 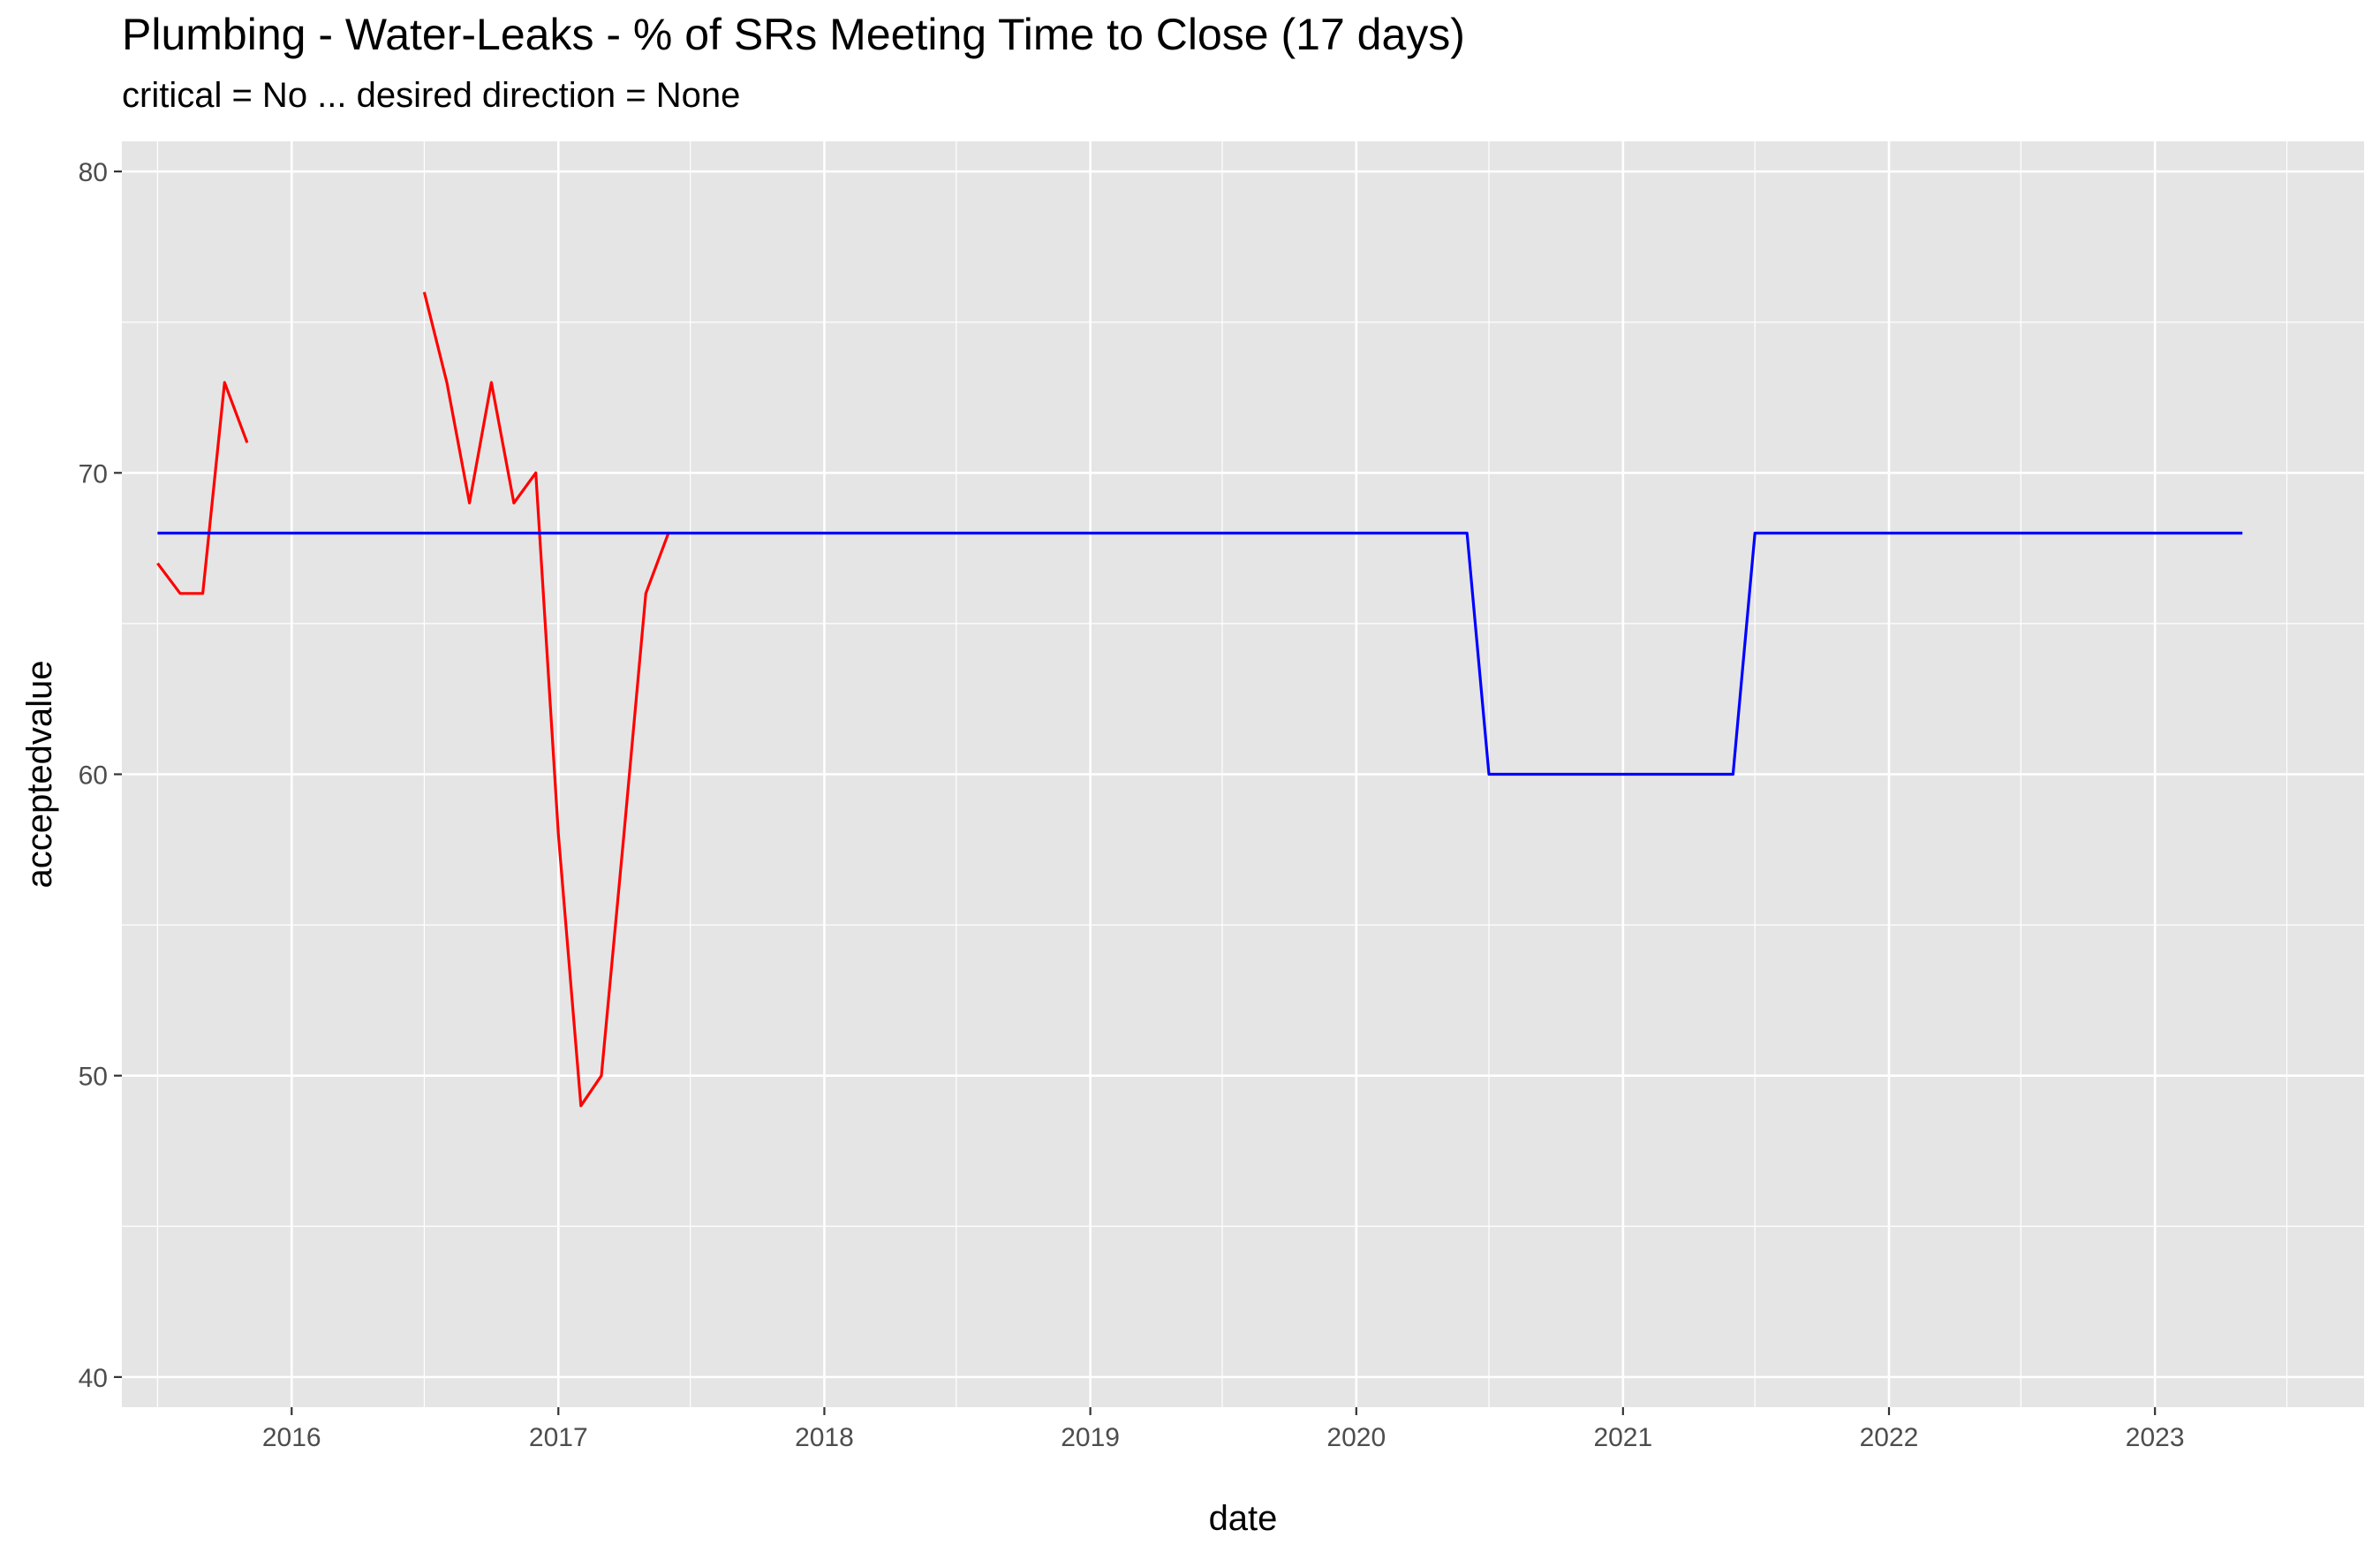 What do you see at coordinates (93, 1378) in the screenshot?
I see `y-tick-label: 40` at bounding box center [93, 1378].